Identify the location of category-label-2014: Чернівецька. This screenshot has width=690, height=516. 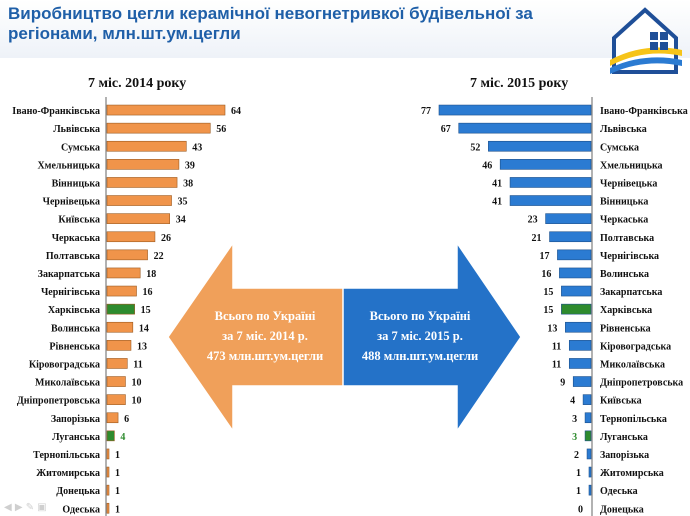
(71, 202).